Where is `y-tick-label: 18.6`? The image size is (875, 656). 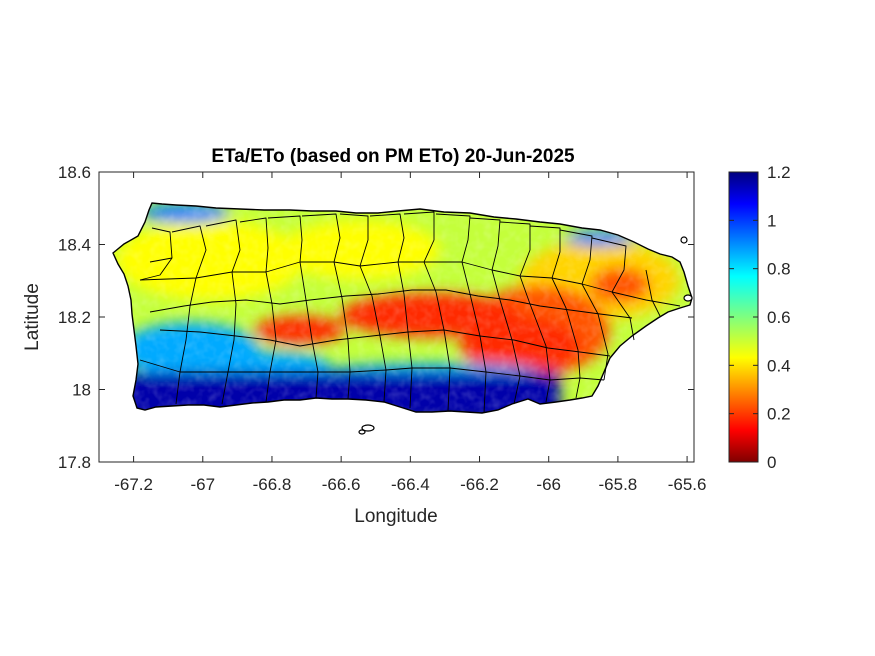 y-tick-label: 18.6 is located at coordinates (74, 172).